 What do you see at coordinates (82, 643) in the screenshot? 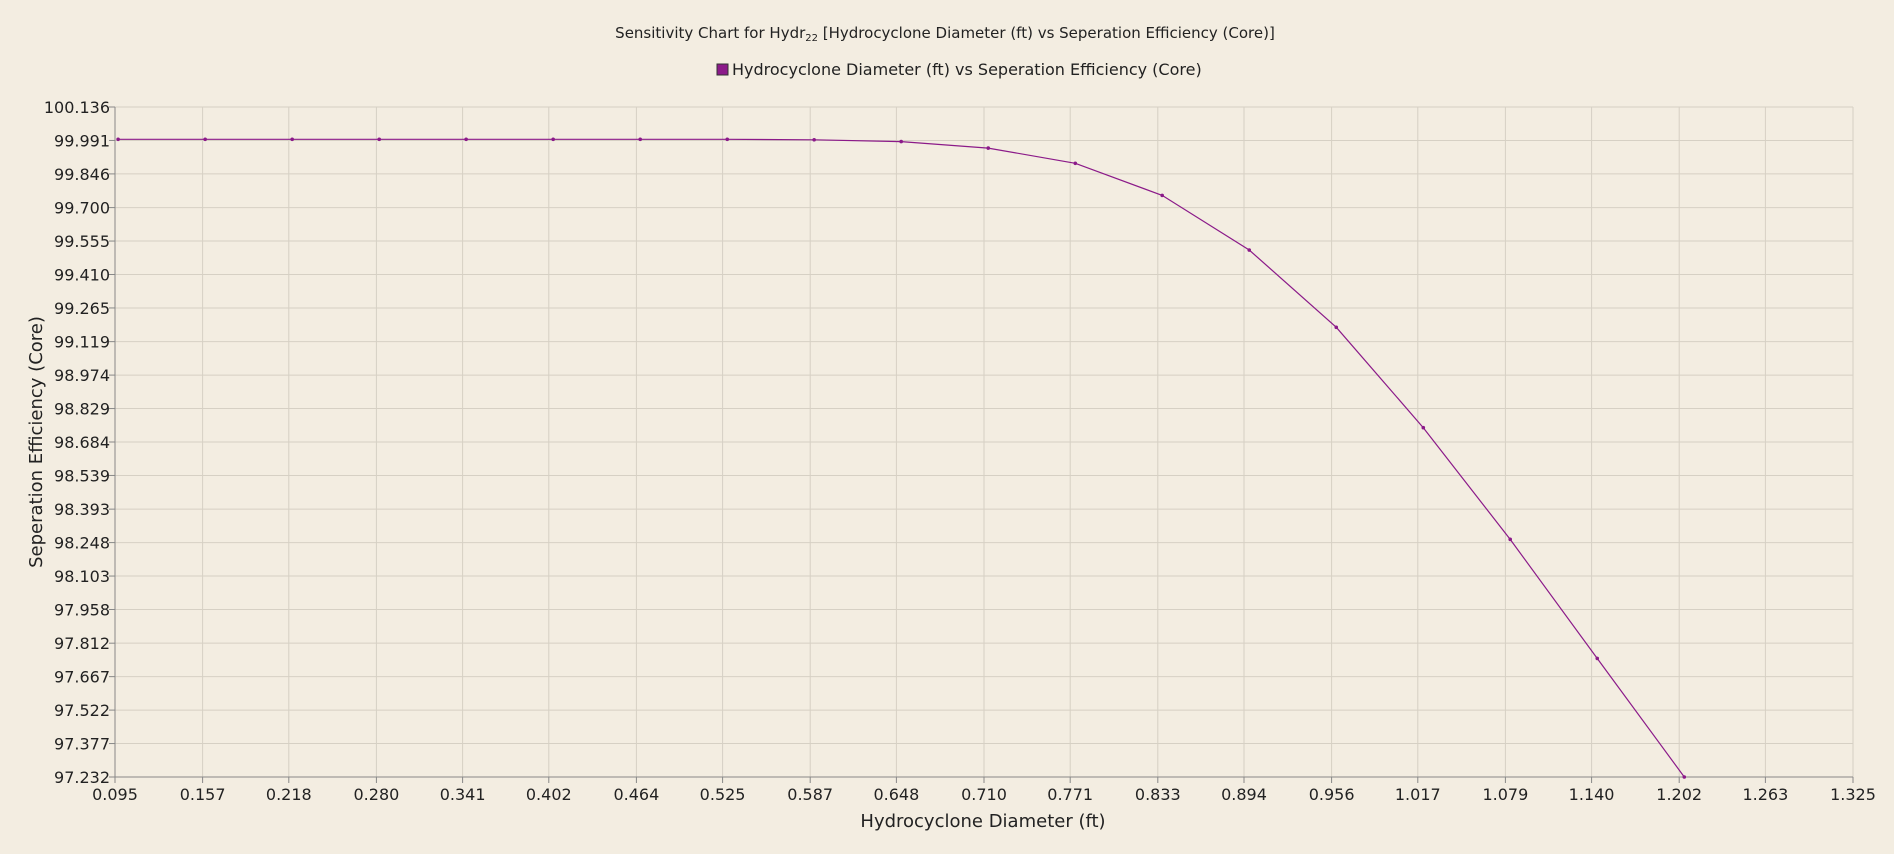
I see `y-tick-label: 97.812` at bounding box center [82, 643].